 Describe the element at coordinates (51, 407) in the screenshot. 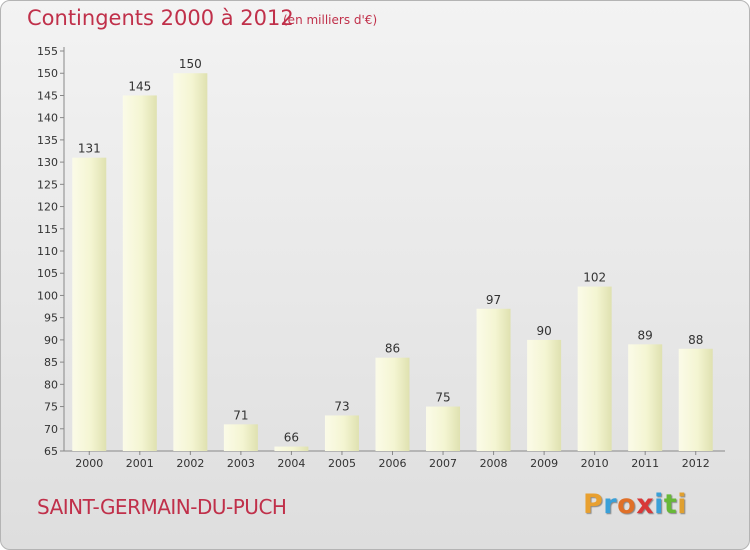

I see `y-tick-label: 75` at that location.